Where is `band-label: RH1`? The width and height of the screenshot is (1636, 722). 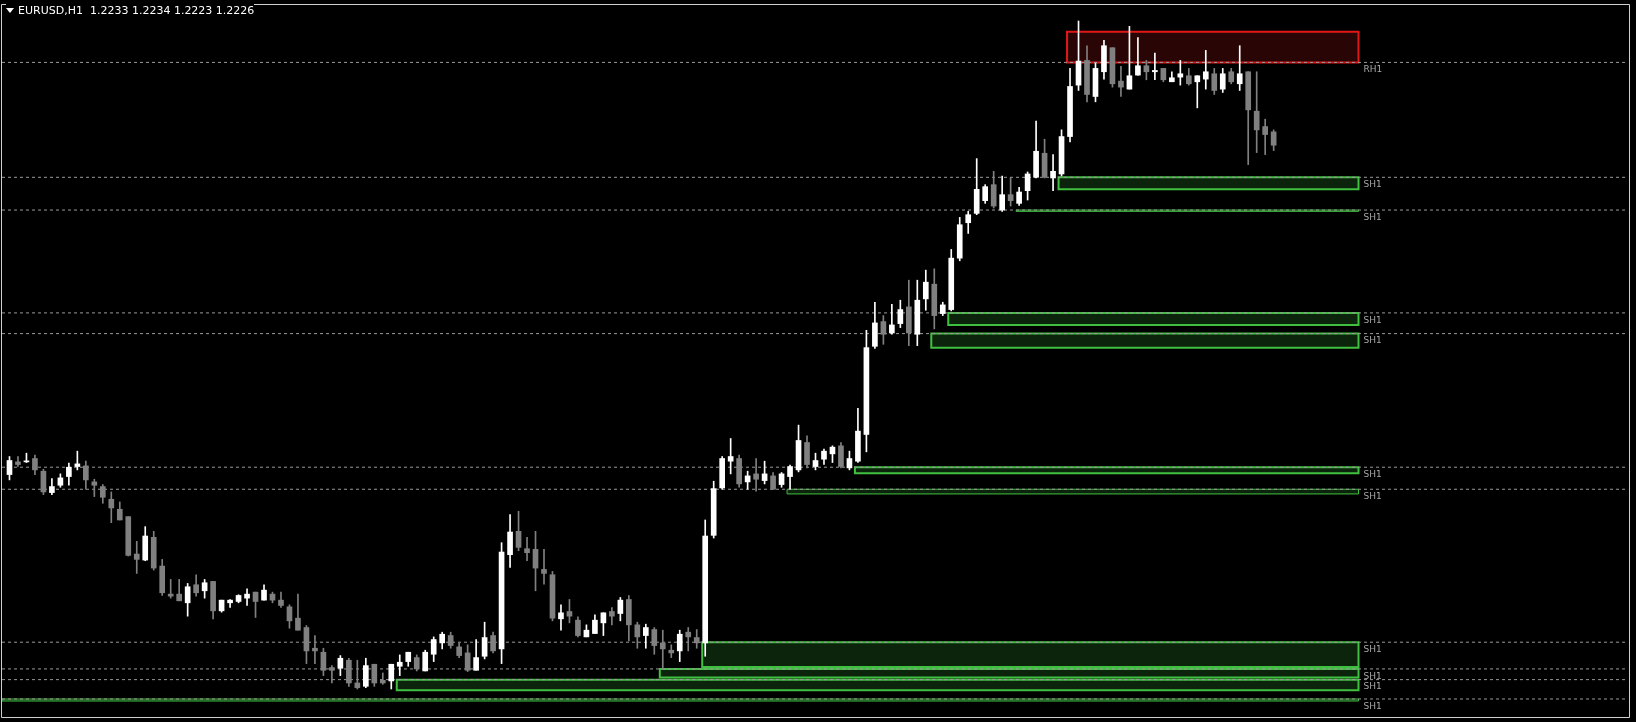 band-label: RH1 is located at coordinates (1373, 69).